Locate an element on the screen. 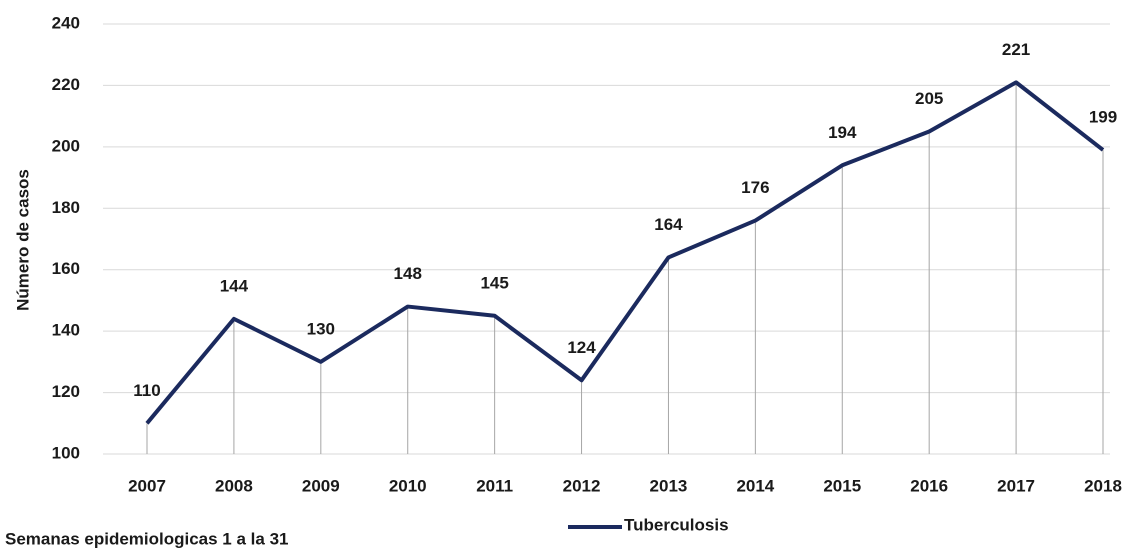  note: Semanas epidemiologicas 1 a la 31 is located at coordinates (146, 538).